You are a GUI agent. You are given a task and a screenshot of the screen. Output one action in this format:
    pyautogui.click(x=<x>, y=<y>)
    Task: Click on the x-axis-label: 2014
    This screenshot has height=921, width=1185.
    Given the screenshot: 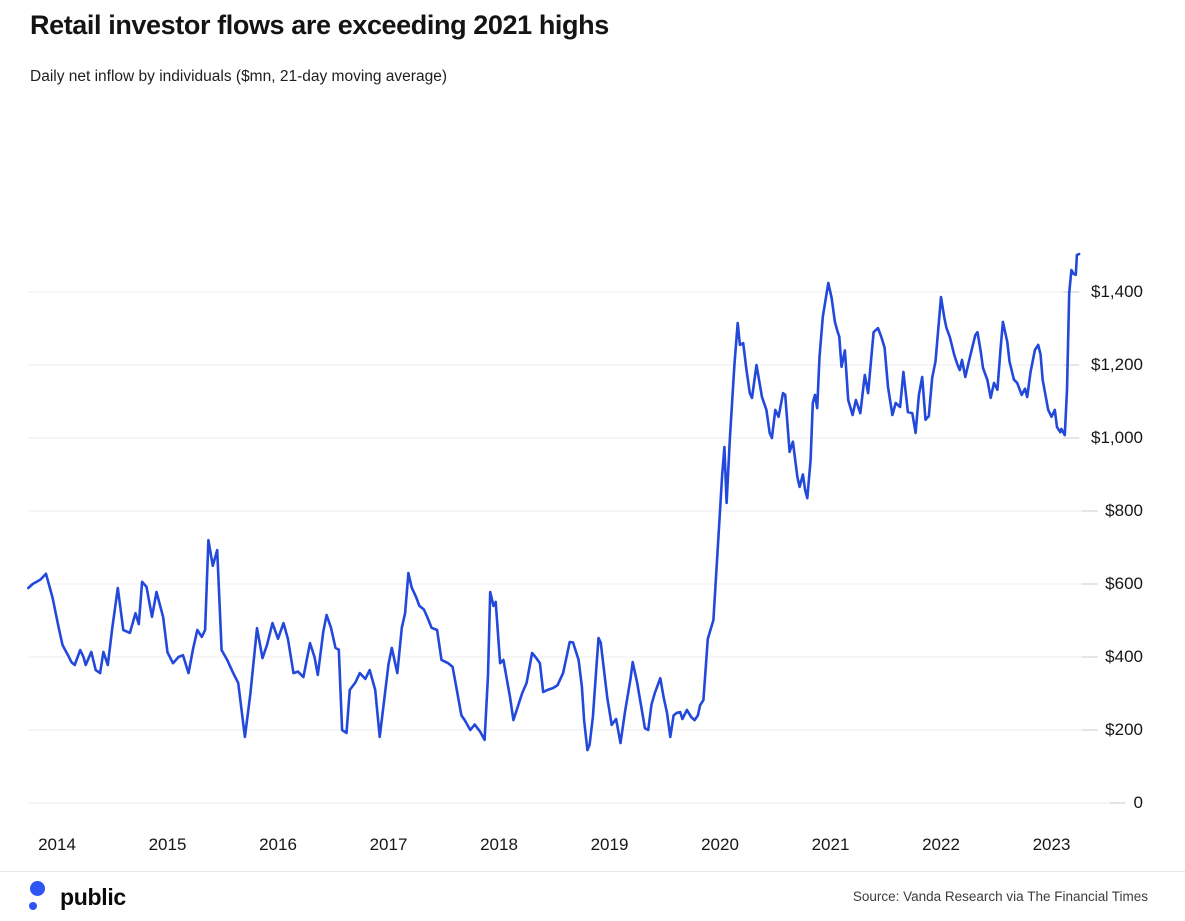 What is the action you would take?
    pyautogui.click(x=57, y=844)
    